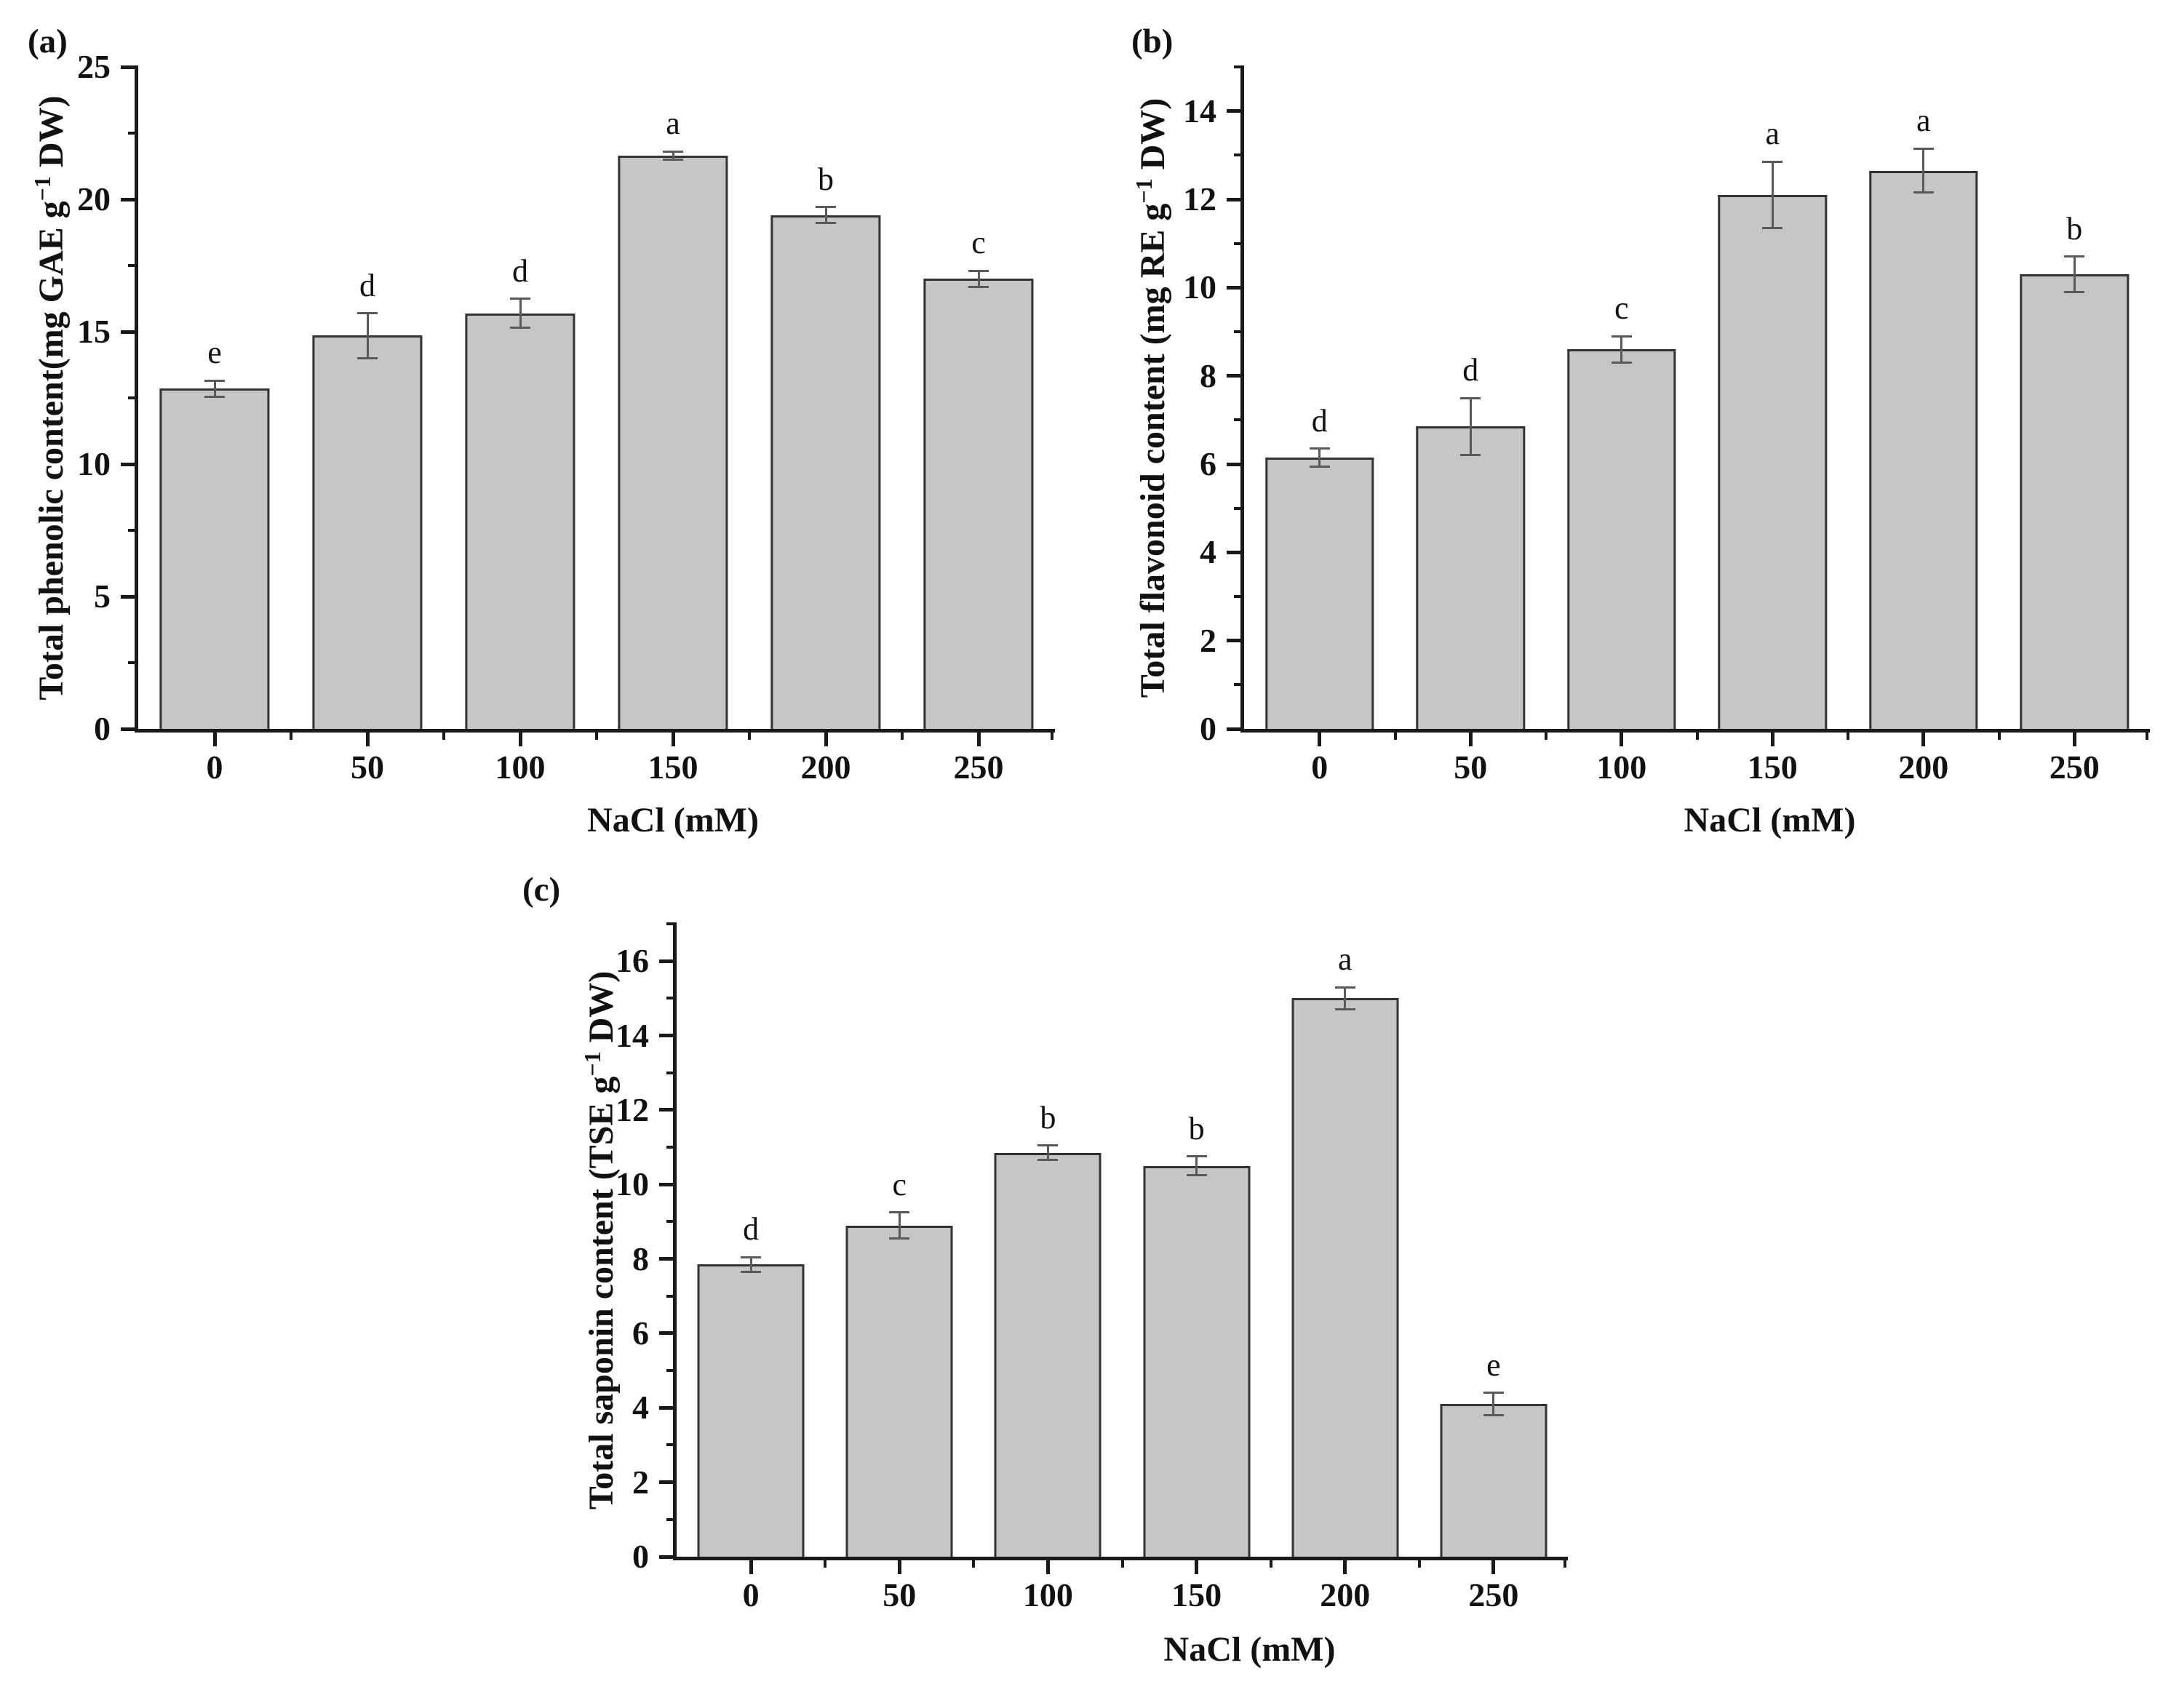  I want to click on x-tick-label: 100, so click(1622, 767).